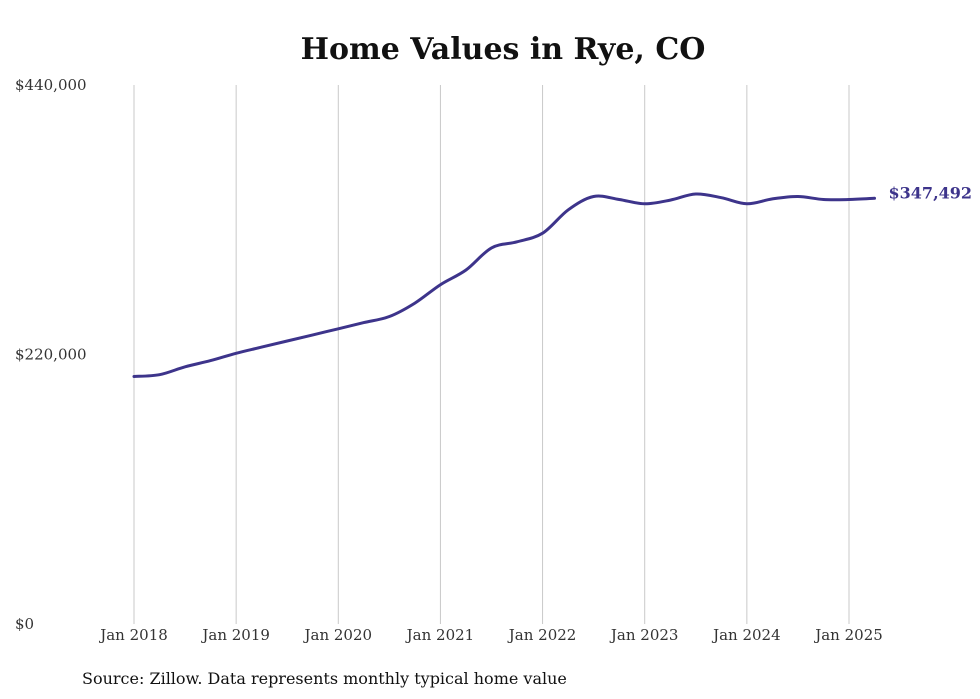 This screenshot has height=699, width=980. Describe the element at coordinates (542, 635) in the screenshot. I see `x-tick-label: Jan 2022` at that location.